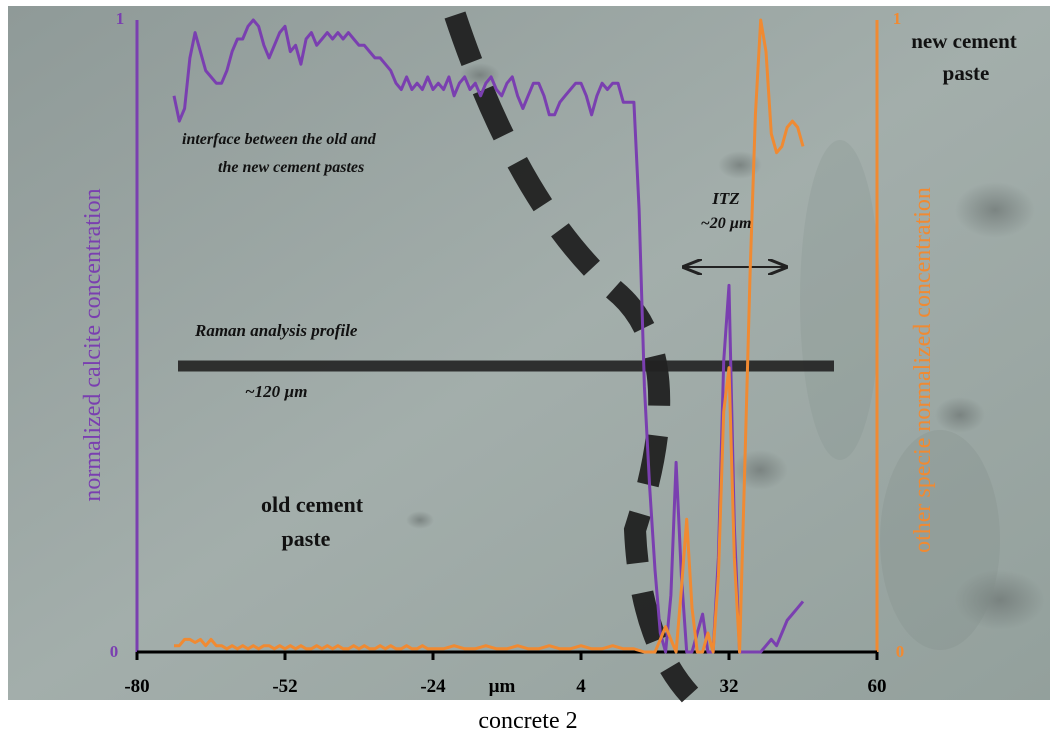 Image resolution: width=1056 pixels, height=733 pixels. What do you see at coordinates (507, 656) in the screenshot?
I see `x-ticks` at bounding box center [507, 656].